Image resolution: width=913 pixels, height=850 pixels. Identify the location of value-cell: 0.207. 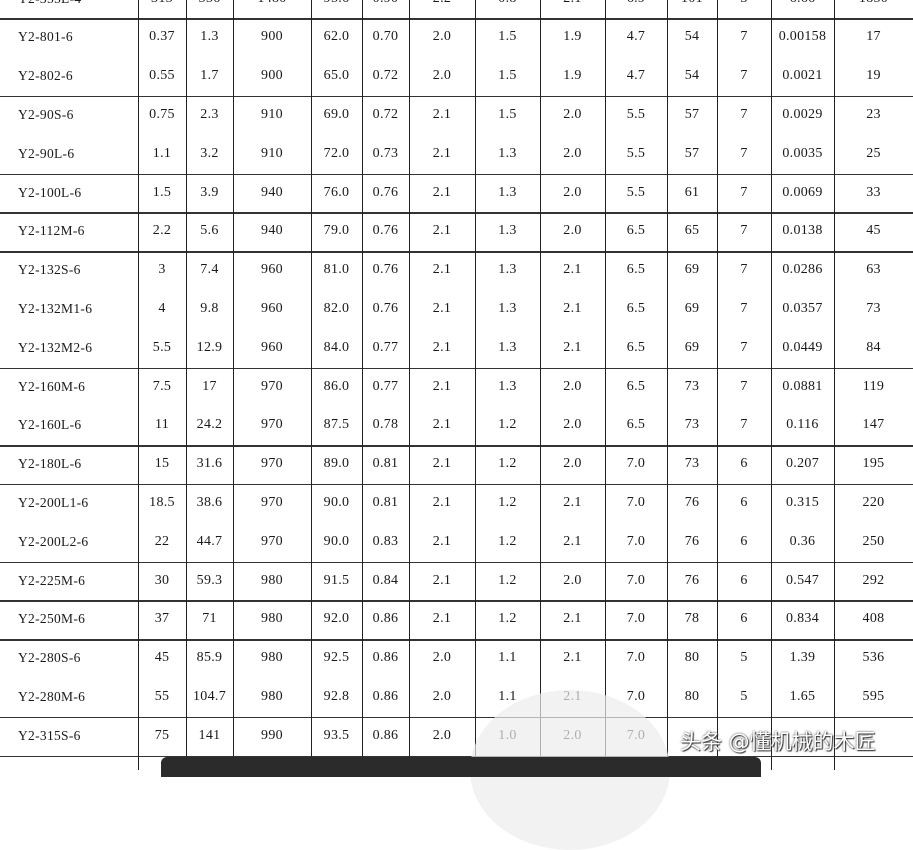
(802, 464).